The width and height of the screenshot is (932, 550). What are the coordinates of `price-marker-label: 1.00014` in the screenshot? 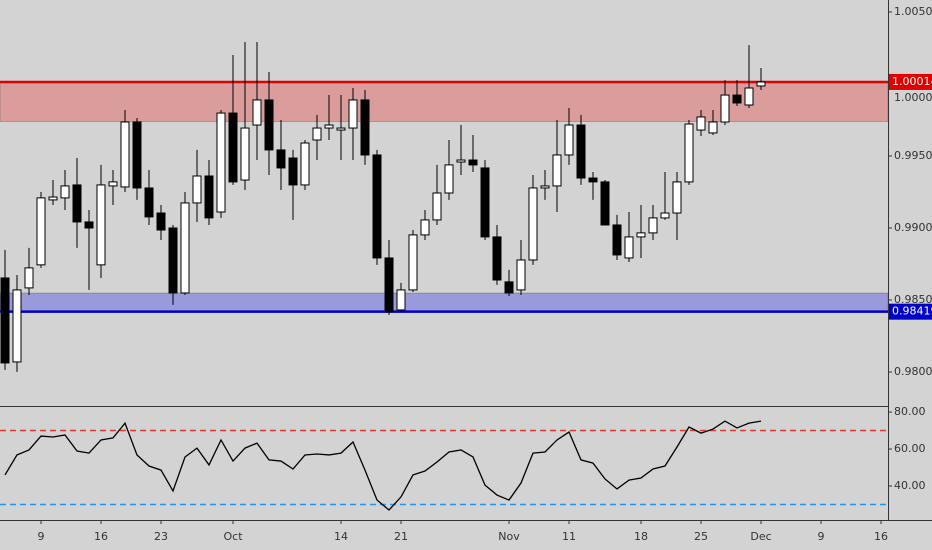 It's located at (912, 81).